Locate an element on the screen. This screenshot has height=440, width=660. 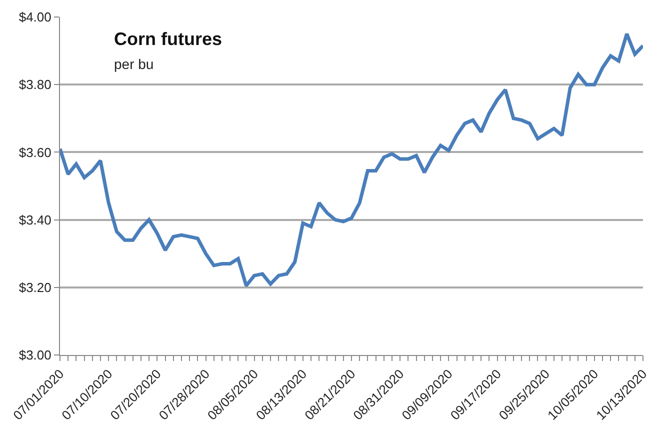
text: Corn futures is located at coordinates (168, 39).